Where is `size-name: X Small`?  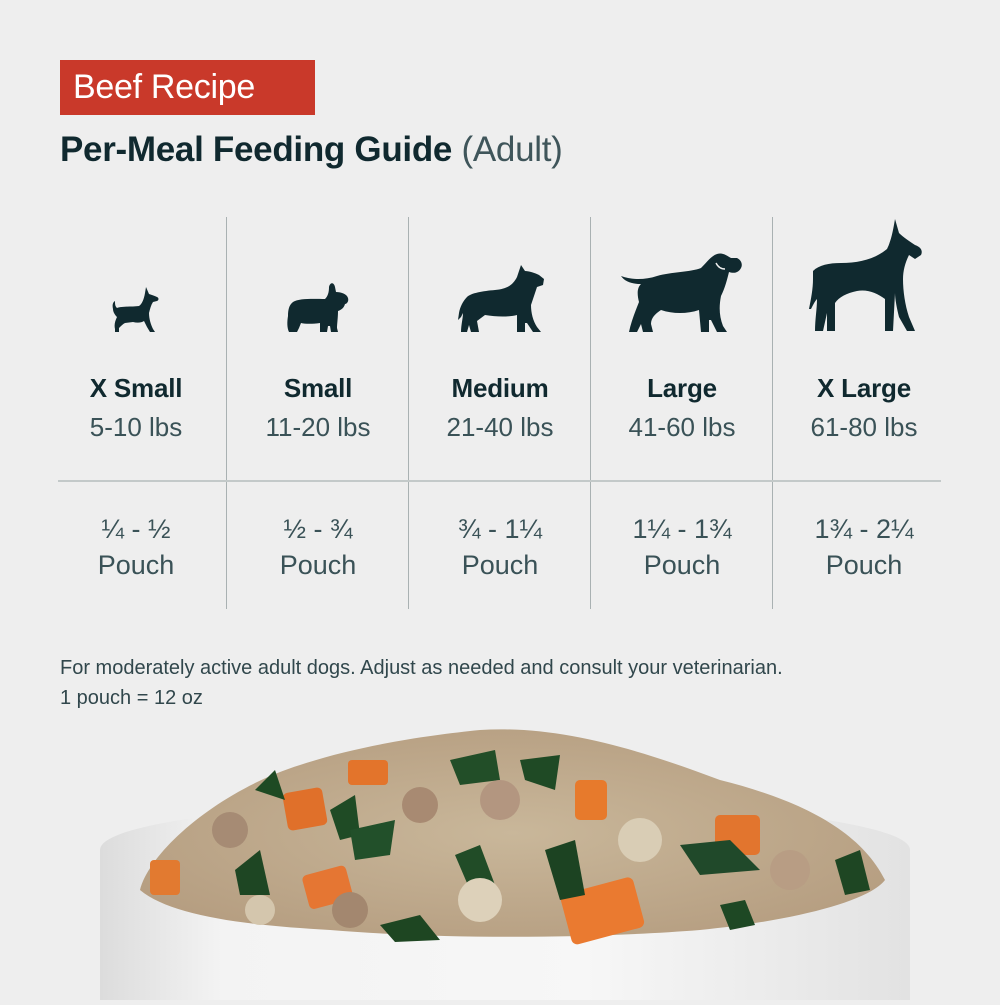 size-name: X Small is located at coordinates (136, 388).